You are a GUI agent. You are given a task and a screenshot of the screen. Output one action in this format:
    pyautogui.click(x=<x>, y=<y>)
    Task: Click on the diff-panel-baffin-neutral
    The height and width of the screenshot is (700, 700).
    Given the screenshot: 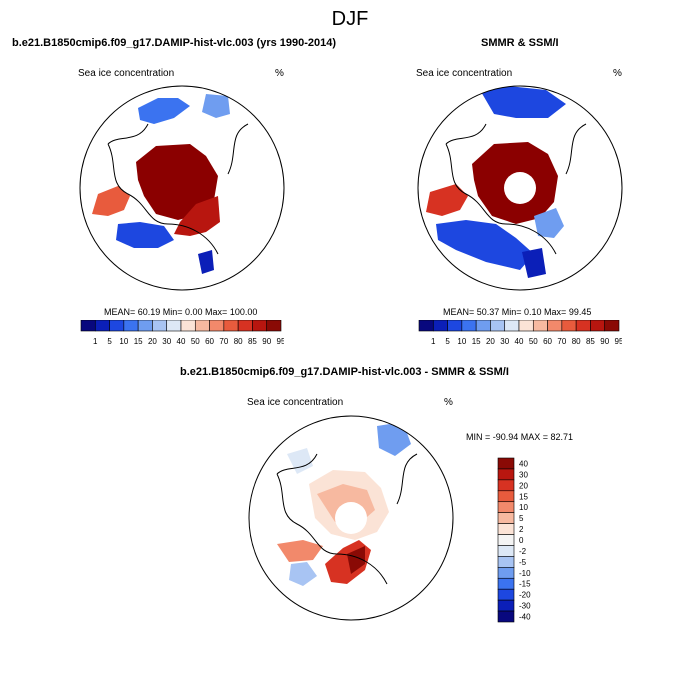 What is the action you would take?
    pyautogui.click(x=300, y=461)
    